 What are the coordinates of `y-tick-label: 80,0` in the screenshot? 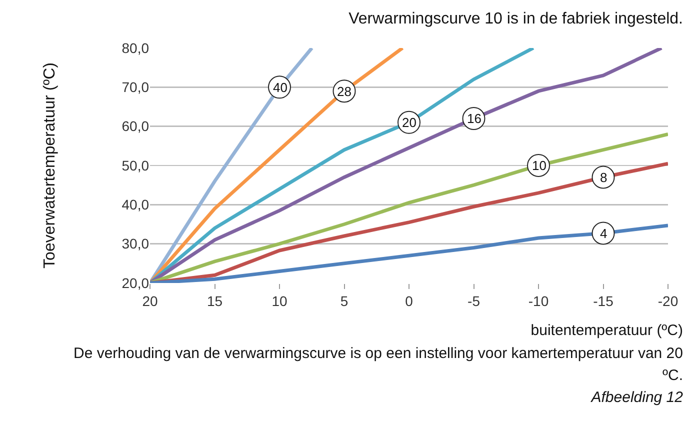 It's located at (136, 48).